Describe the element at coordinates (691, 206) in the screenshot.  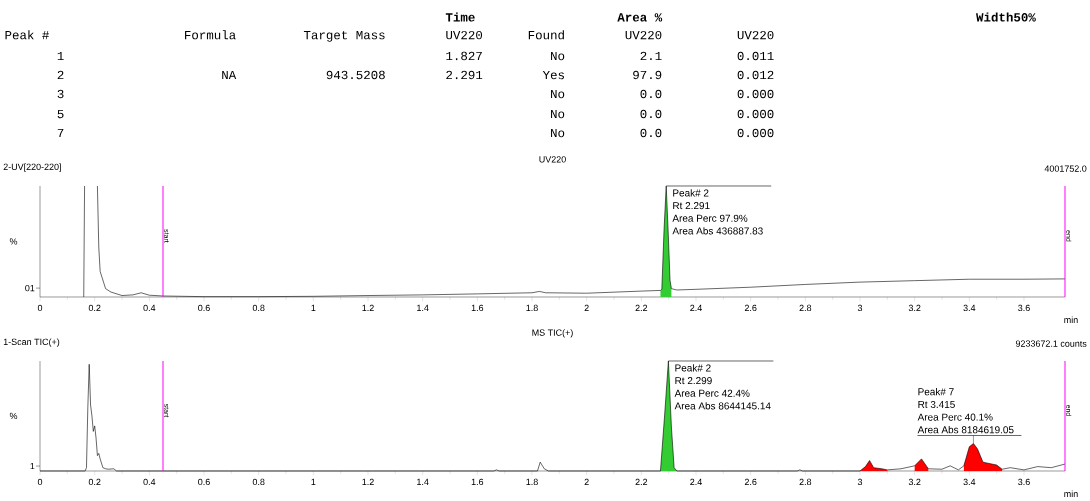
I see `annotation: Rt 2.291` at that location.